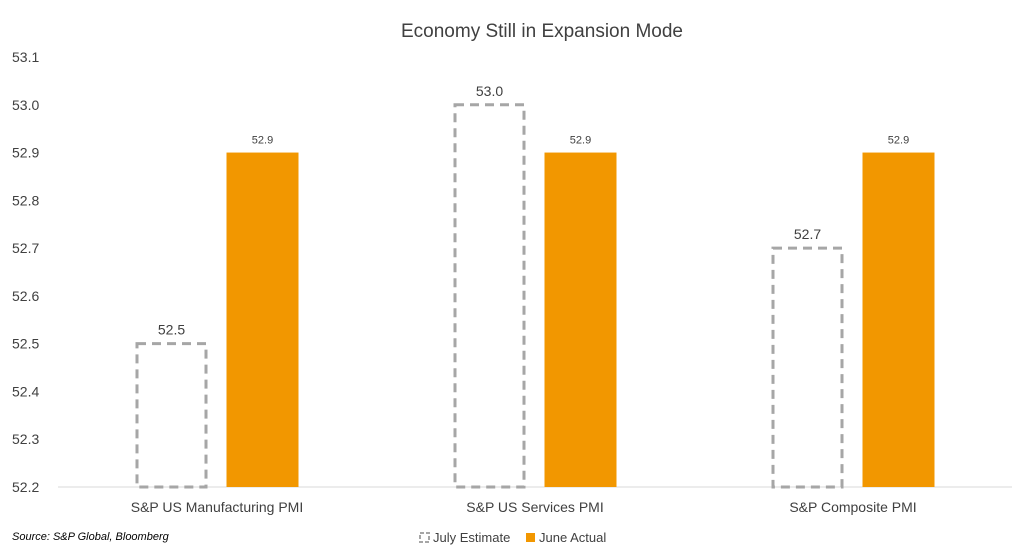  Describe the element at coordinates (530, 537) in the screenshot. I see `legend-swatch-june-actual` at that location.